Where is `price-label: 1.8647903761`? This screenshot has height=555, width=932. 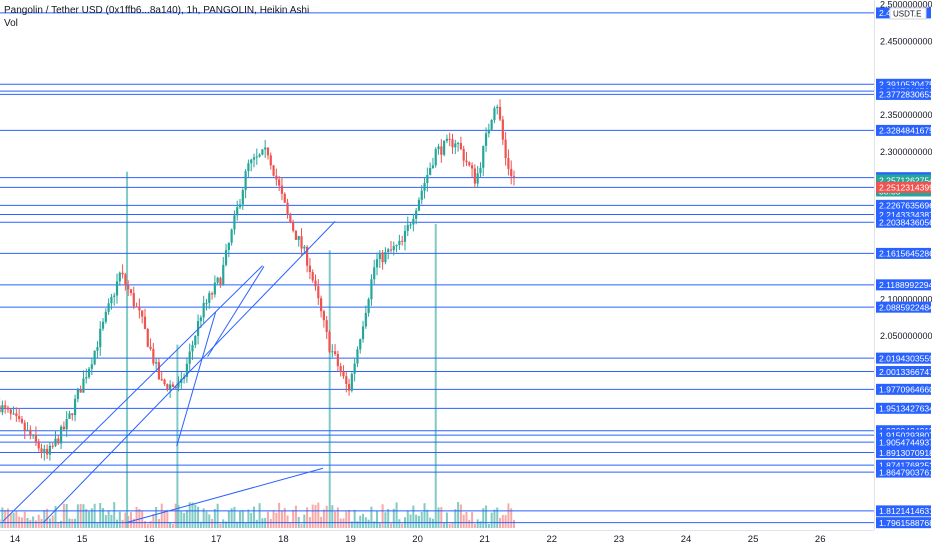
price-label: 1.8647903761 is located at coordinates (905, 472).